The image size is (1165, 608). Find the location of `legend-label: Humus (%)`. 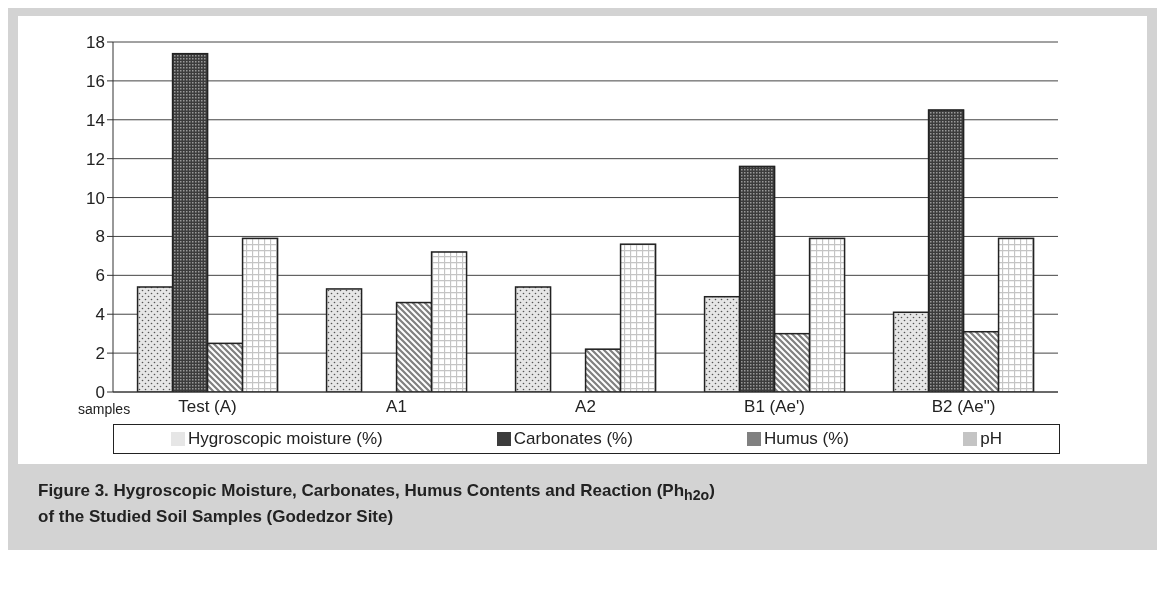

legend-label: Humus (%) is located at coordinates (807, 439).